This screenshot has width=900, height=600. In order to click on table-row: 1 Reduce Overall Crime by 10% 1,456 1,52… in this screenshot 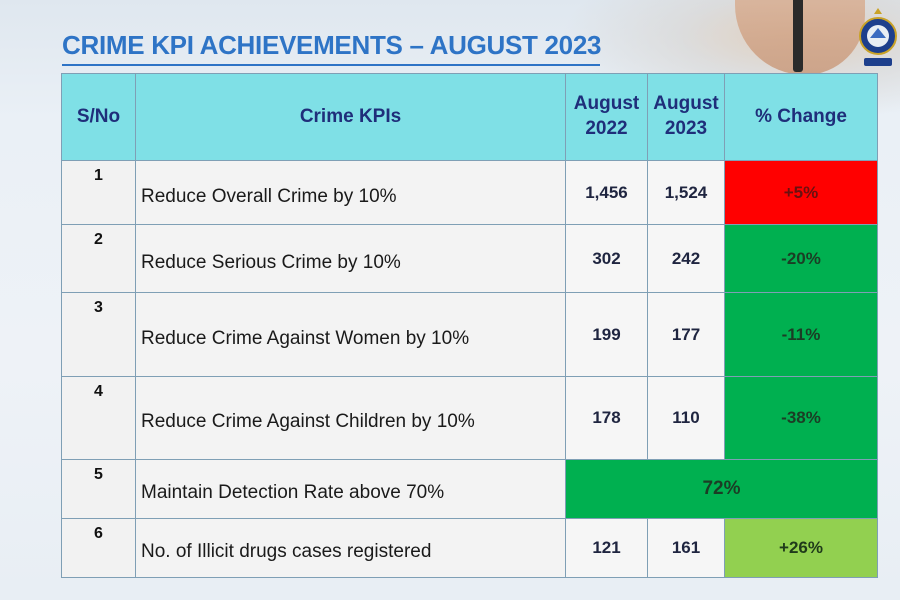, I will do `click(469, 192)`.